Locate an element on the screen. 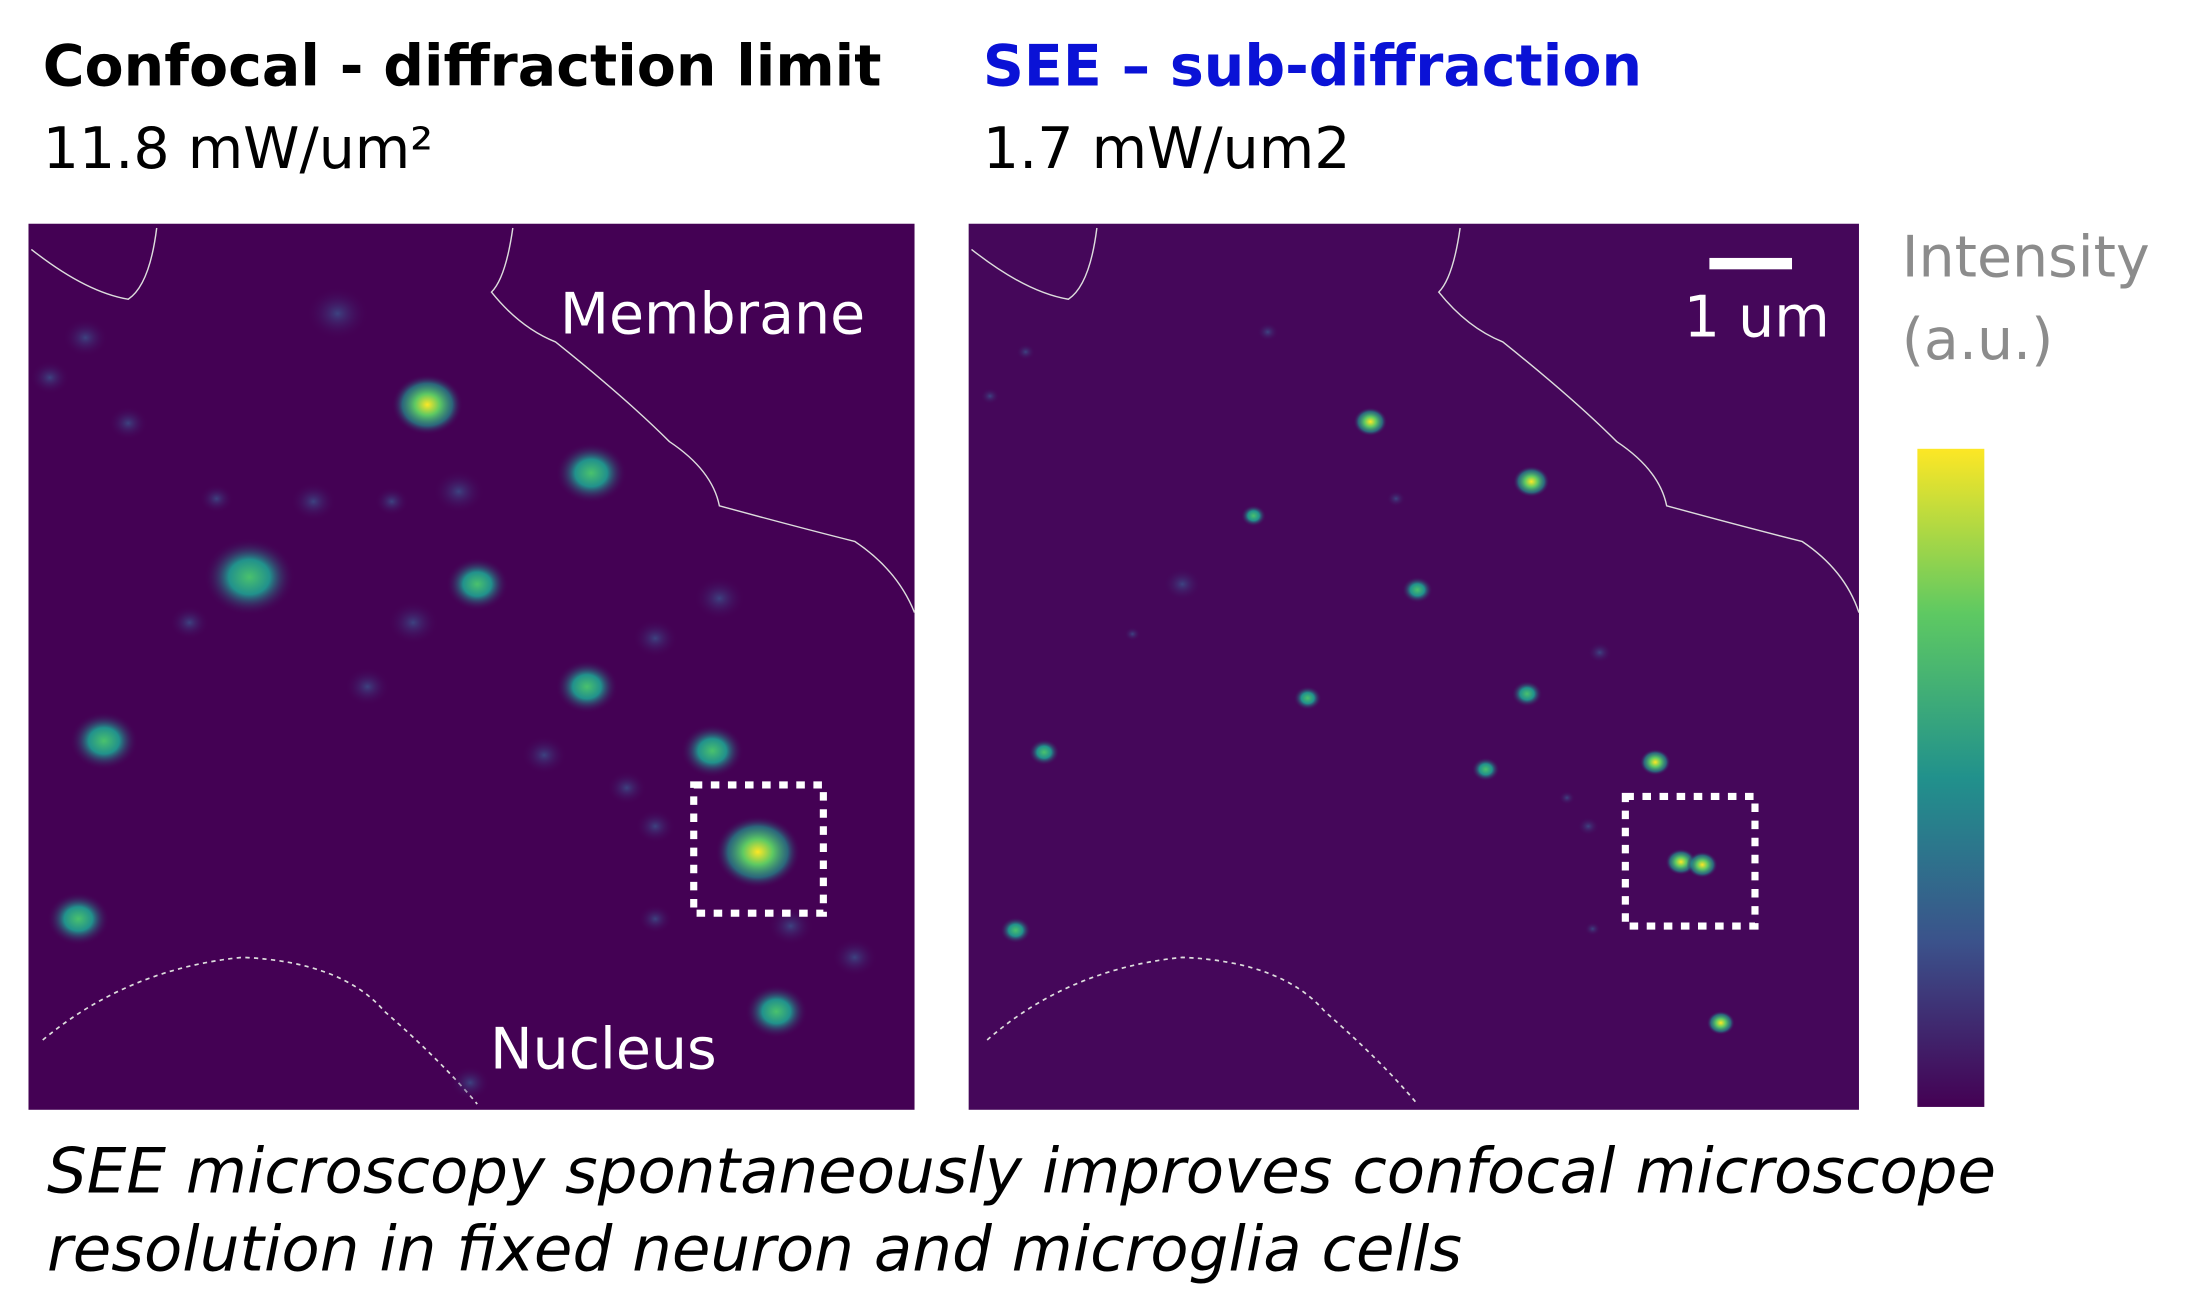 Image resolution: width=2198 pixels, height=1315 pixels. nucleus-label: Nucleus is located at coordinates (603, 1049).